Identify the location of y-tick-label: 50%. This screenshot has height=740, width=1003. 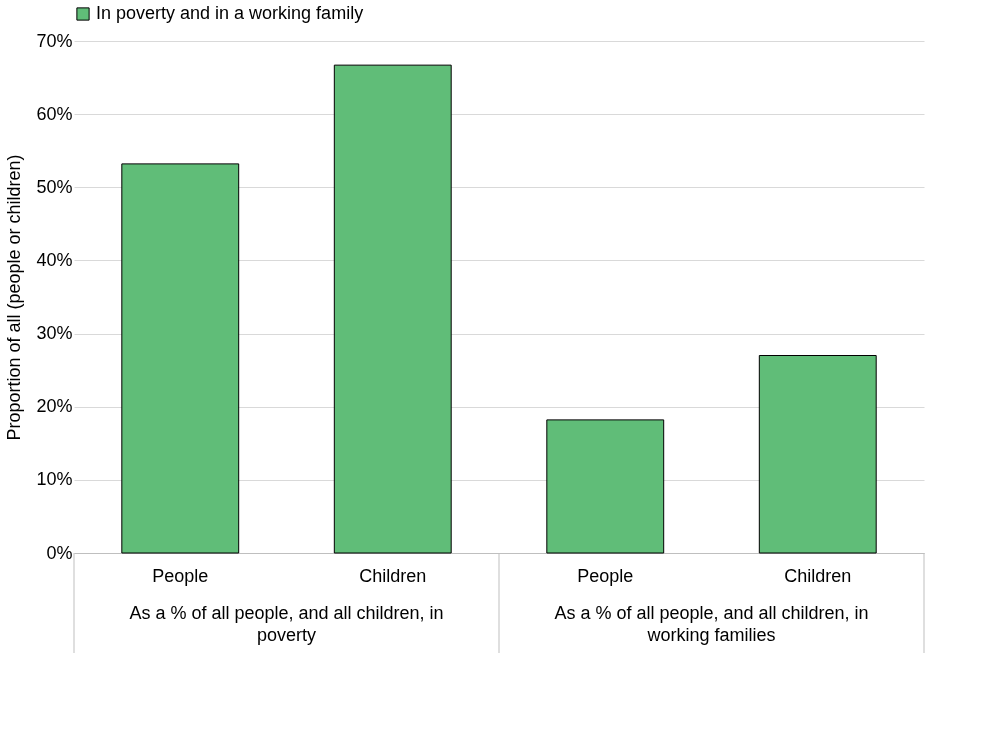
(54, 186).